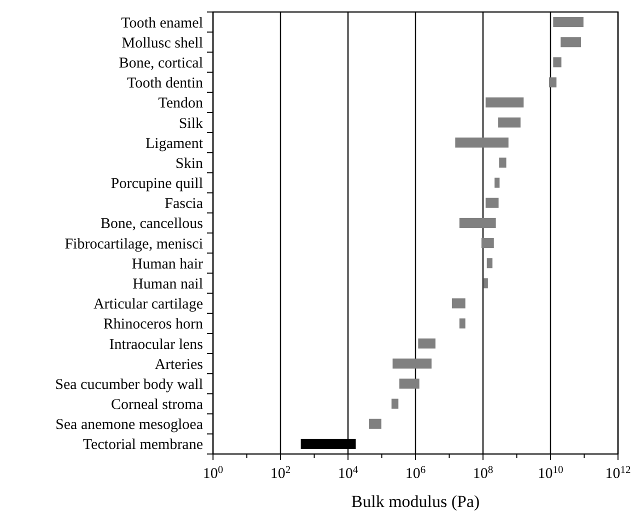  I want to click on y-tick-label: Human hair, so click(167, 264).